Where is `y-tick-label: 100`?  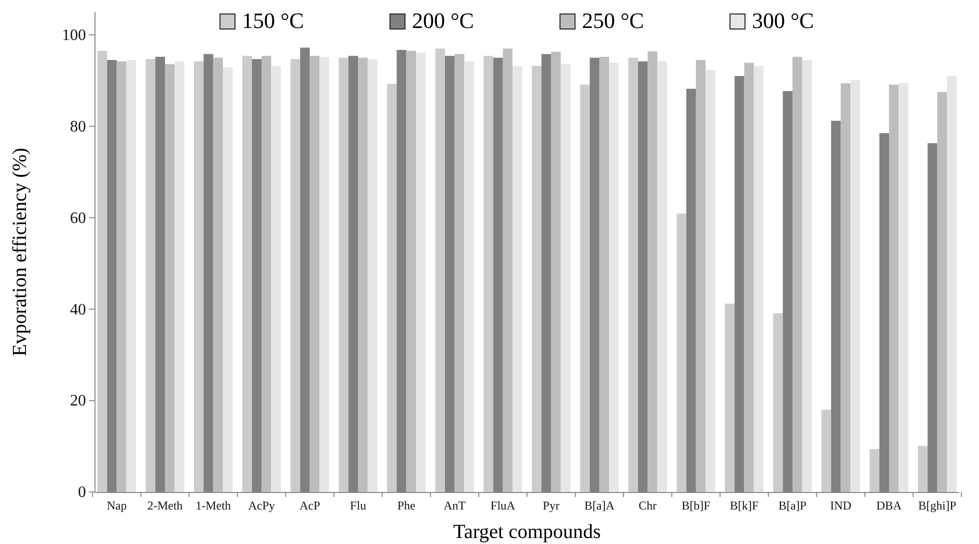 y-tick-label: 100 is located at coordinates (74, 35).